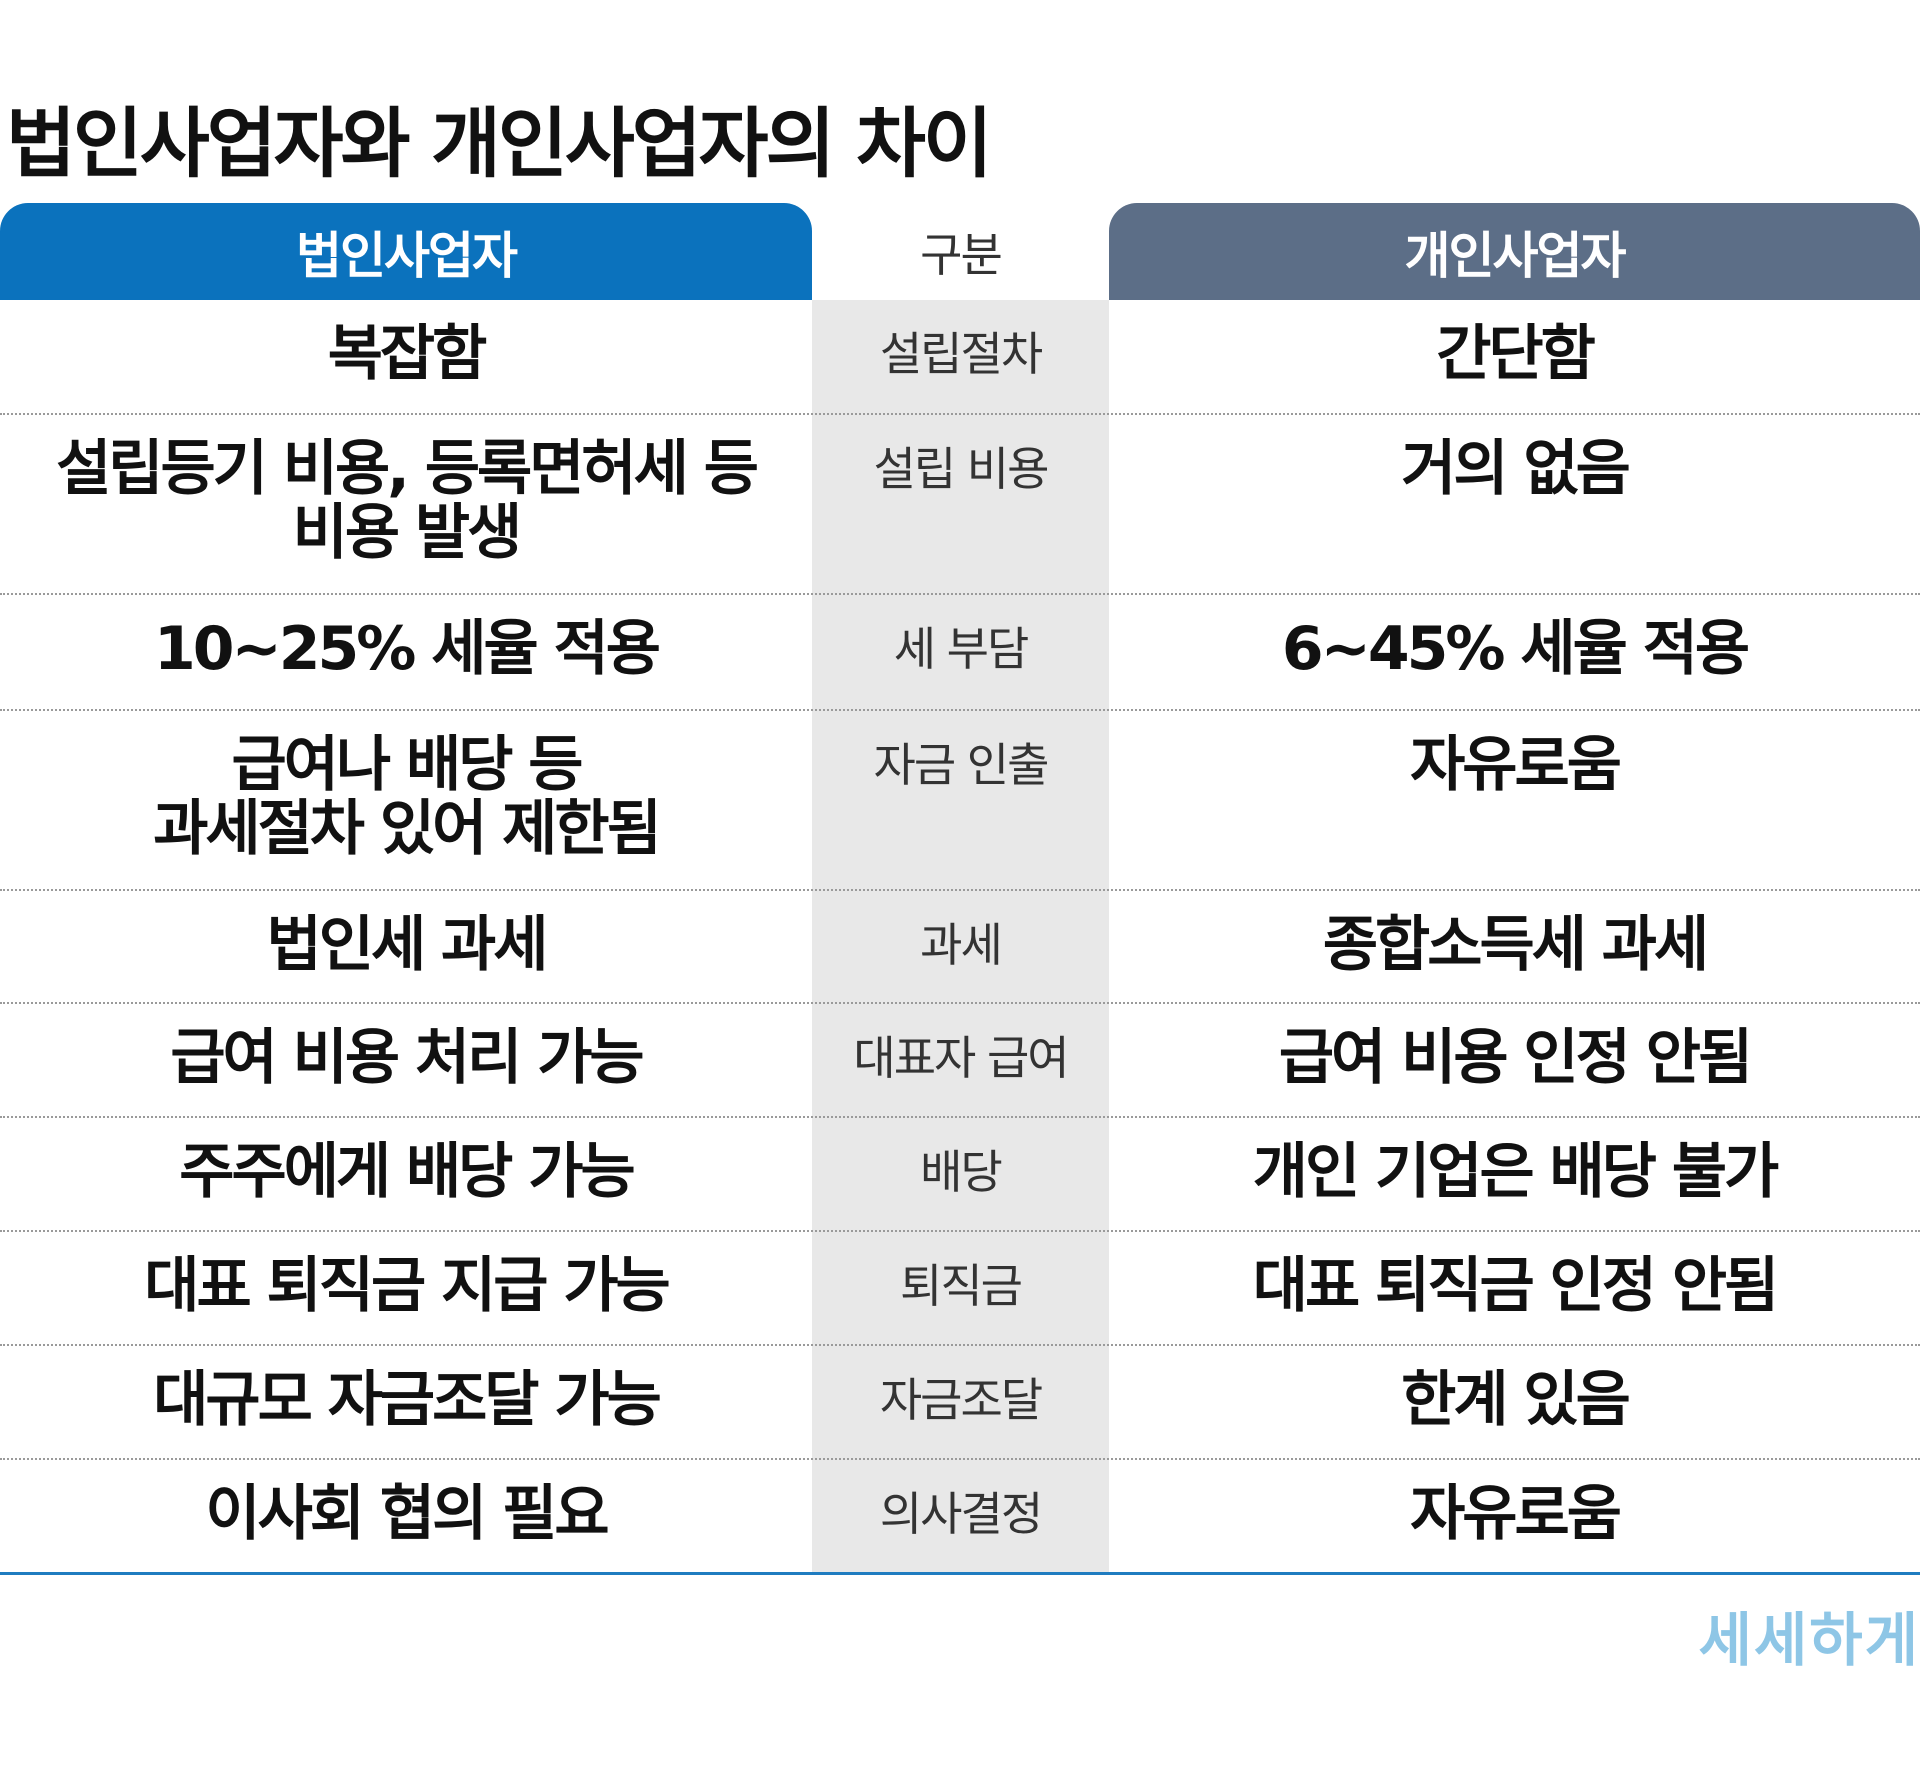 This screenshot has height=1770, width=1920. Describe the element at coordinates (961, 1058) in the screenshot. I see `category-cell: 대표자 급여` at that location.